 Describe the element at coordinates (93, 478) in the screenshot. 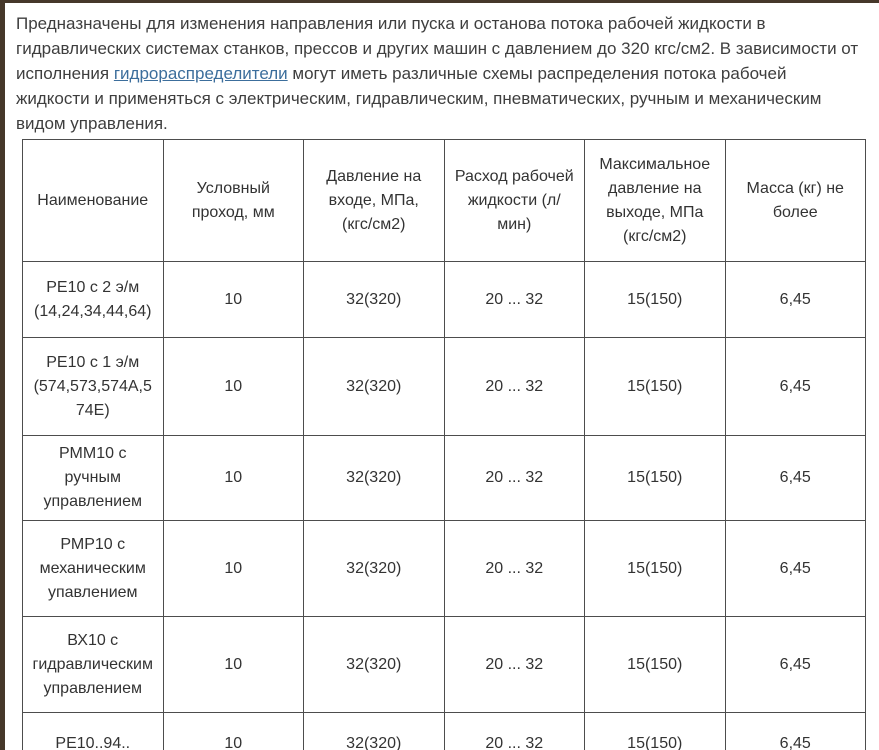

I see `cell-name: РММ10 с ручным управлением` at that location.